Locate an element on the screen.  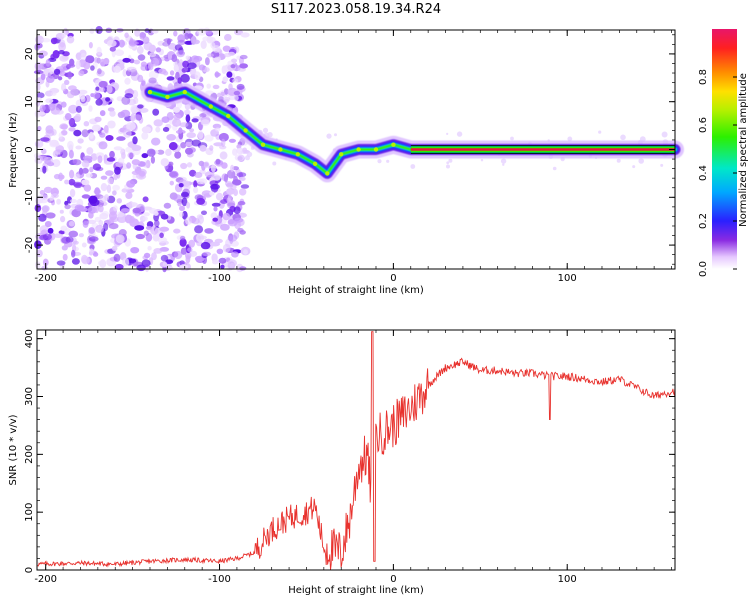
colorbar-tick-label: 0.0 is located at coordinates (703, 269).